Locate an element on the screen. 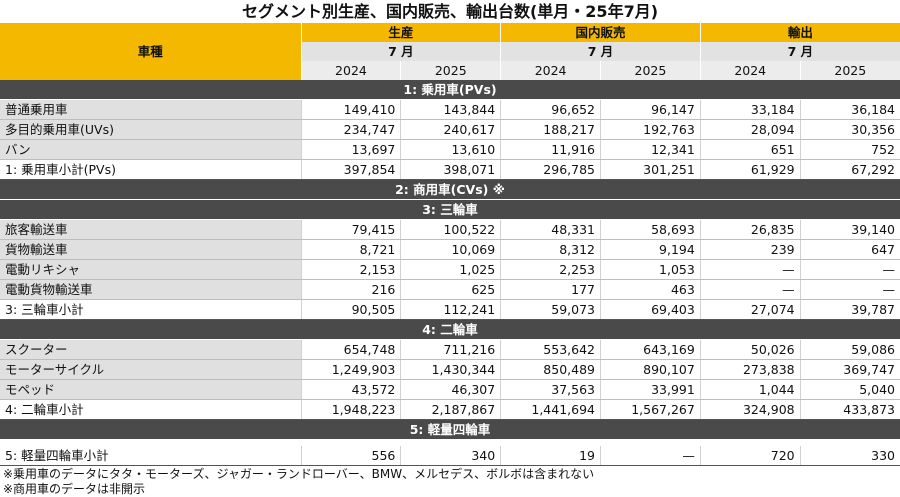 The width and height of the screenshot is (900, 497). value-cell: 9,194 is located at coordinates (650, 249).